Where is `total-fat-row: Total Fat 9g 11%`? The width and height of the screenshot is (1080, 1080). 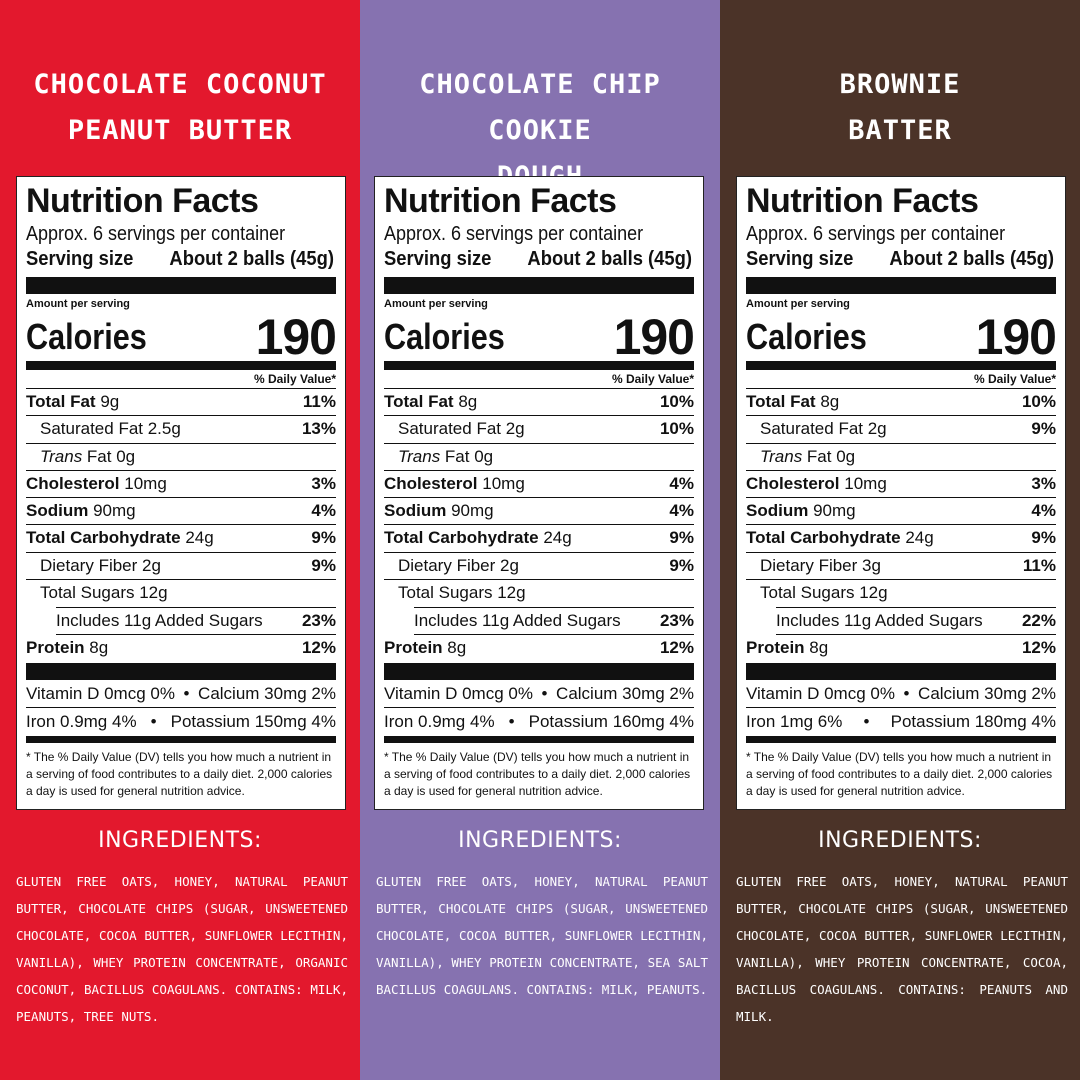 total-fat-row: Total Fat 9g 11% is located at coordinates (181, 403).